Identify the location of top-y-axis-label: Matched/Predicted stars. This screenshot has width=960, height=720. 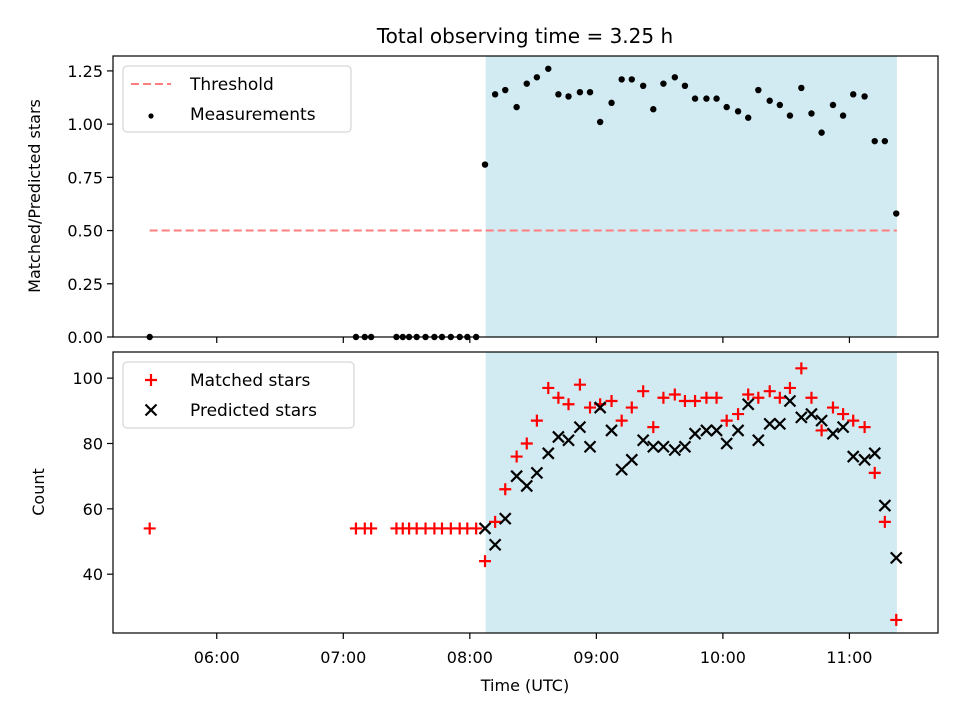
(34, 196).